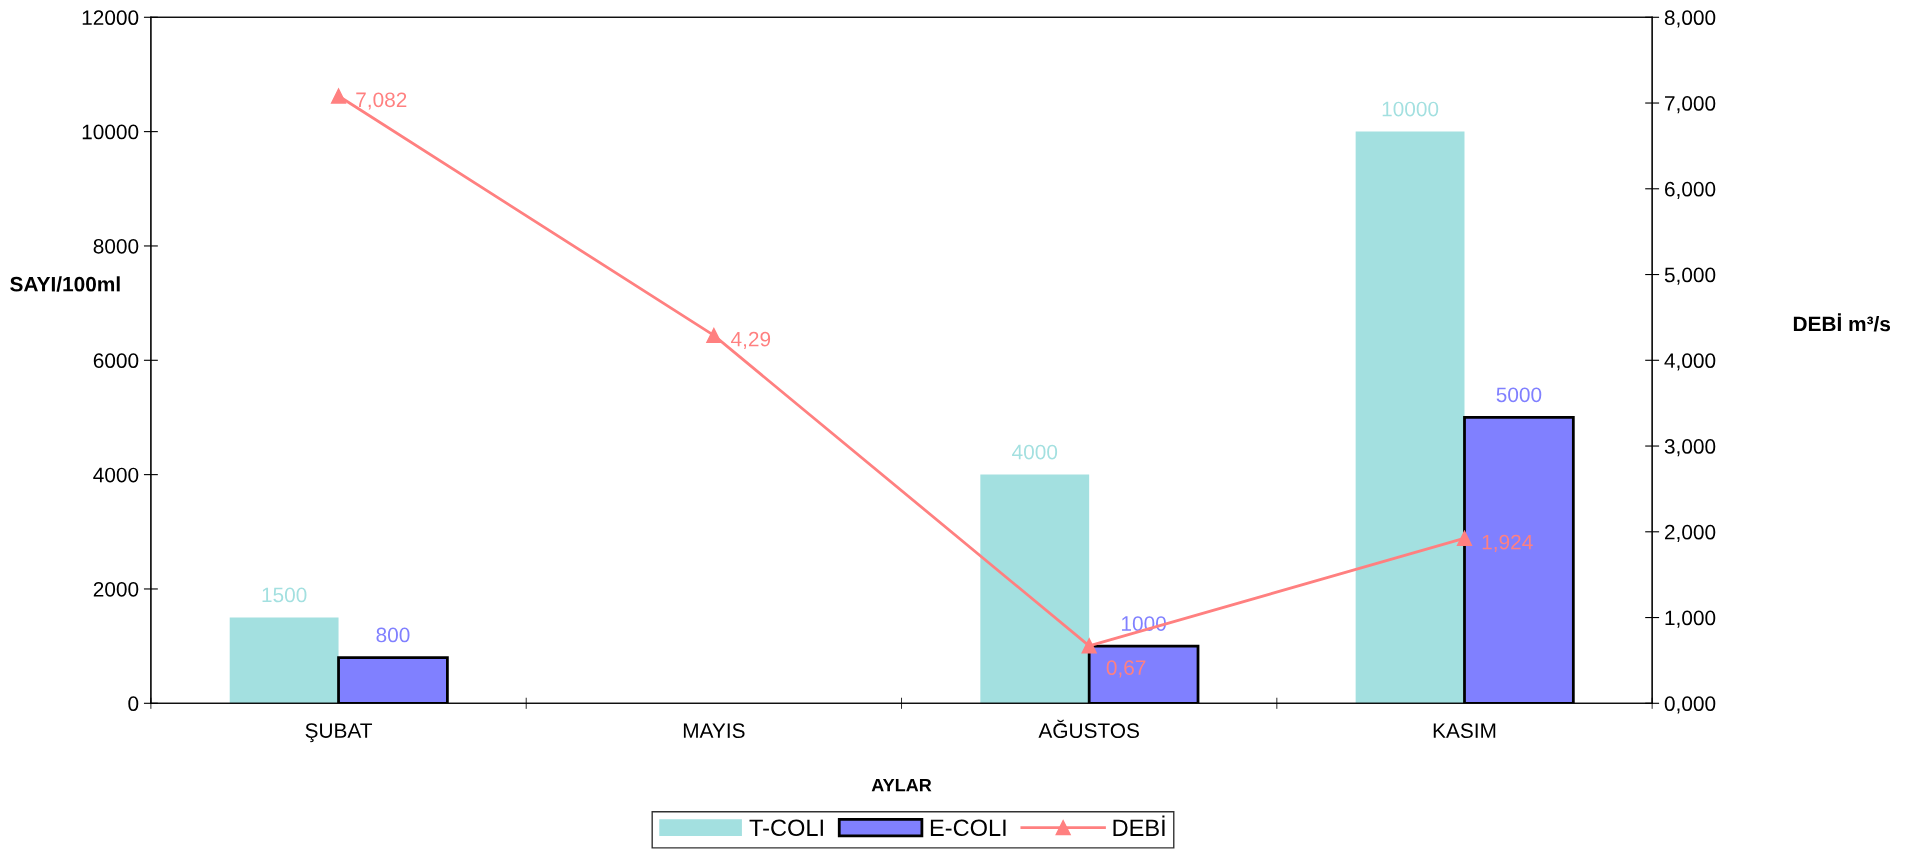 This screenshot has height=864, width=1910. What do you see at coordinates (110, 132) in the screenshot?
I see `y-tick-label: 10000` at bounding box center [110, 132].